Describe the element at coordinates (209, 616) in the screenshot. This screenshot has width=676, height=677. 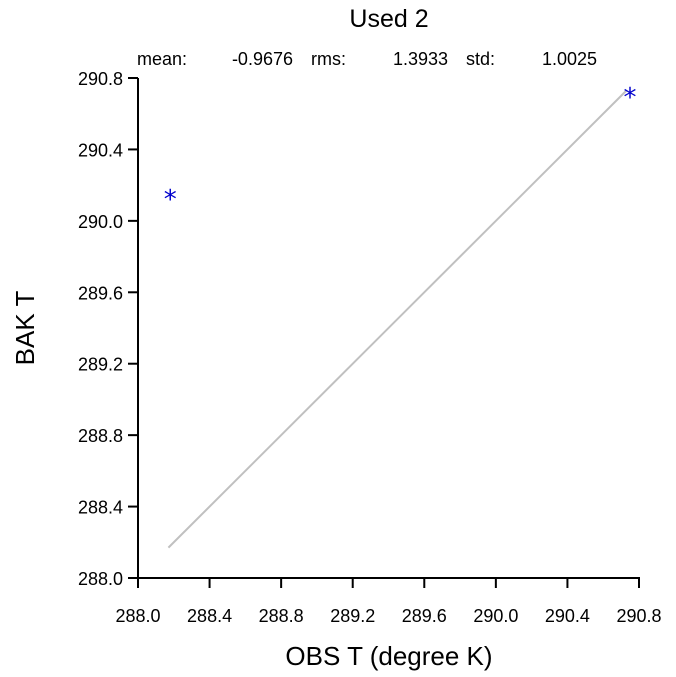
I see `x-tick-label: 288.4` at that location.